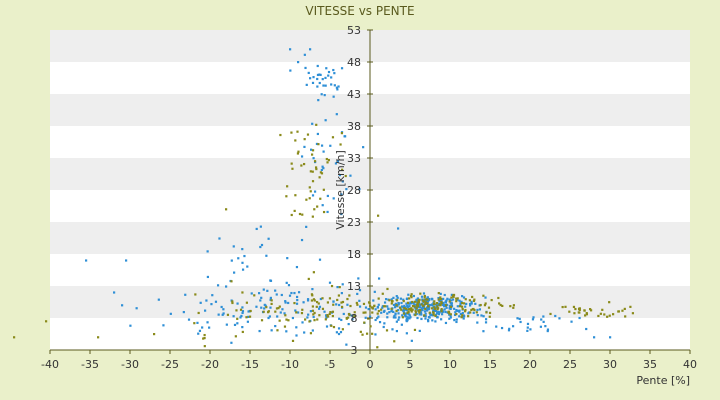 The width and height of the screenshot is (720, 400). I want to click on y-axis-label: Vitesse [km/h], so click(340, 190).